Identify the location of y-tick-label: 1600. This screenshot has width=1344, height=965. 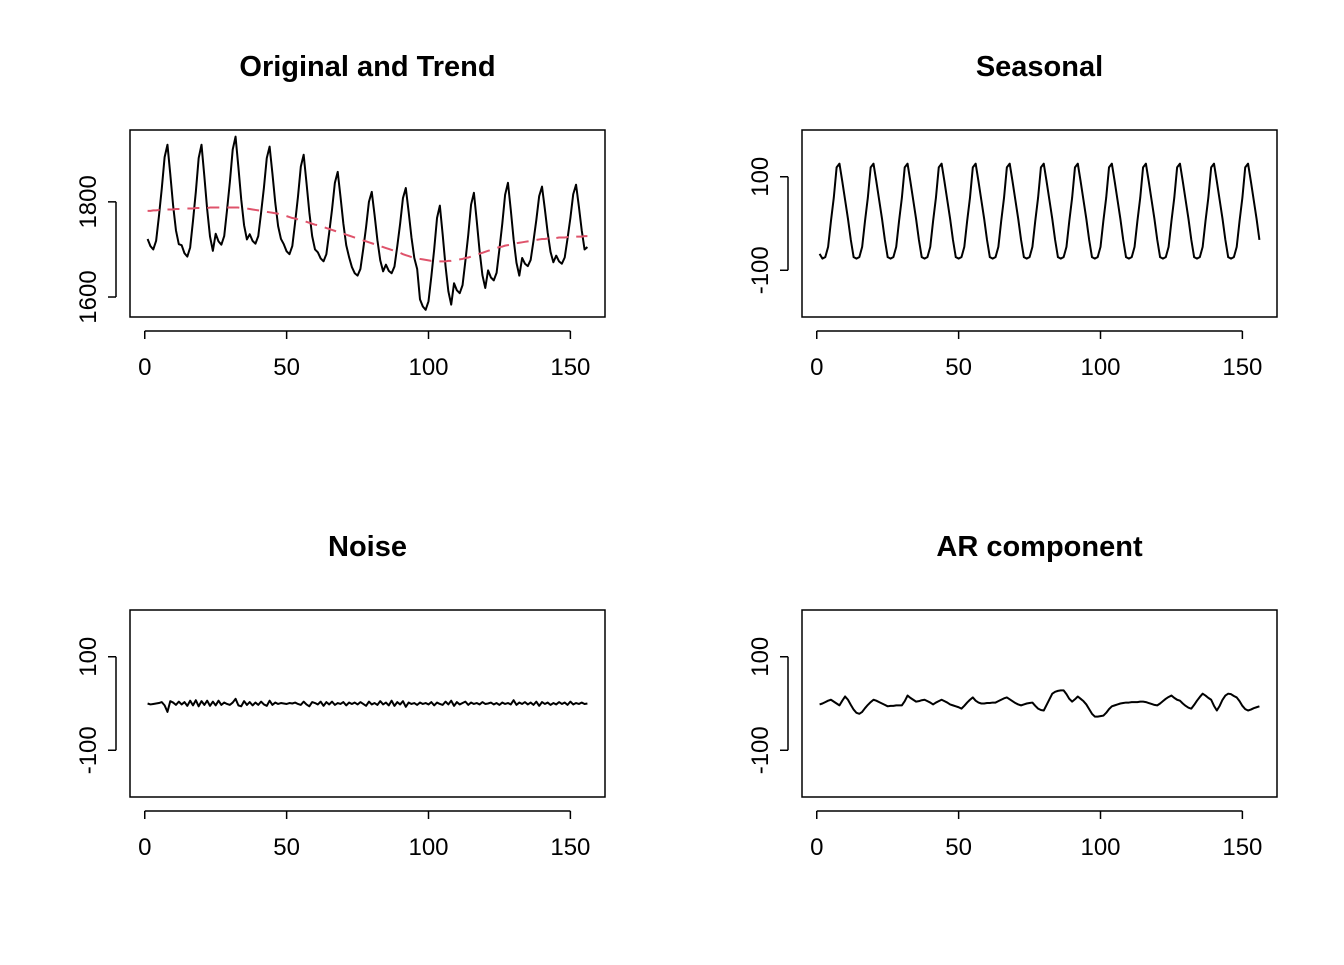
(88, 296).